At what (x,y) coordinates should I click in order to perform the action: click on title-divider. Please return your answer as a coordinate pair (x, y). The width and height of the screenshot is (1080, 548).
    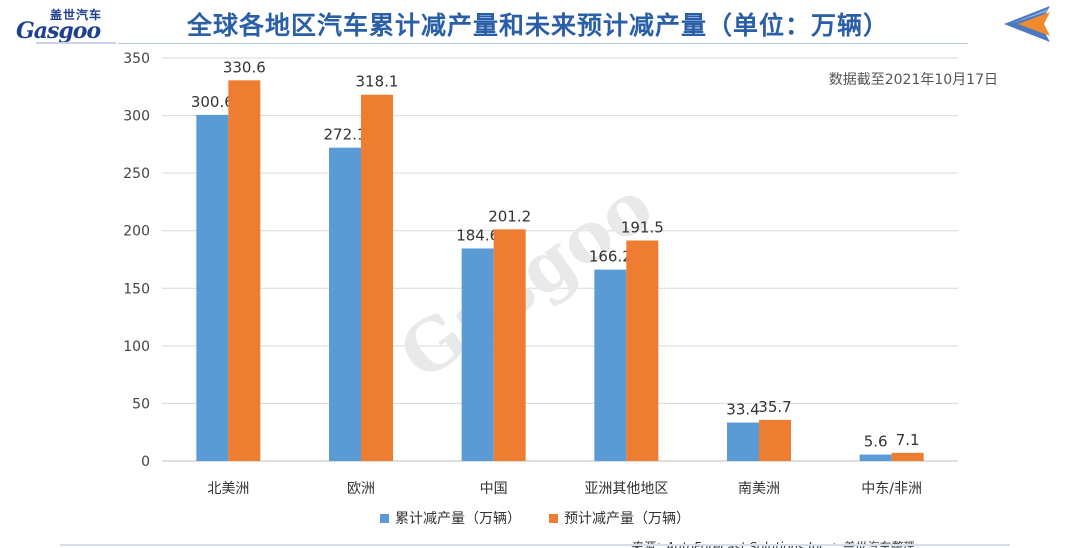
    Looking at the image, I should click on (543, 43).